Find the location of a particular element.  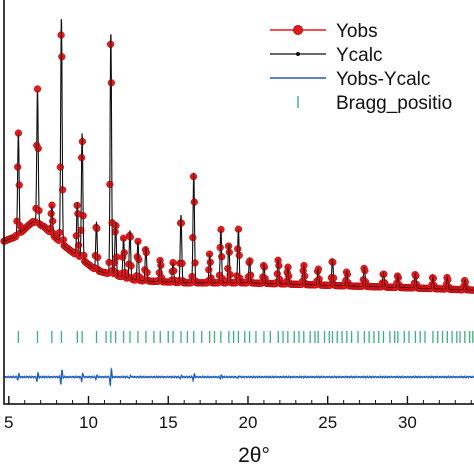

x-tick-label: 20 is located at coordinates (248, 422).